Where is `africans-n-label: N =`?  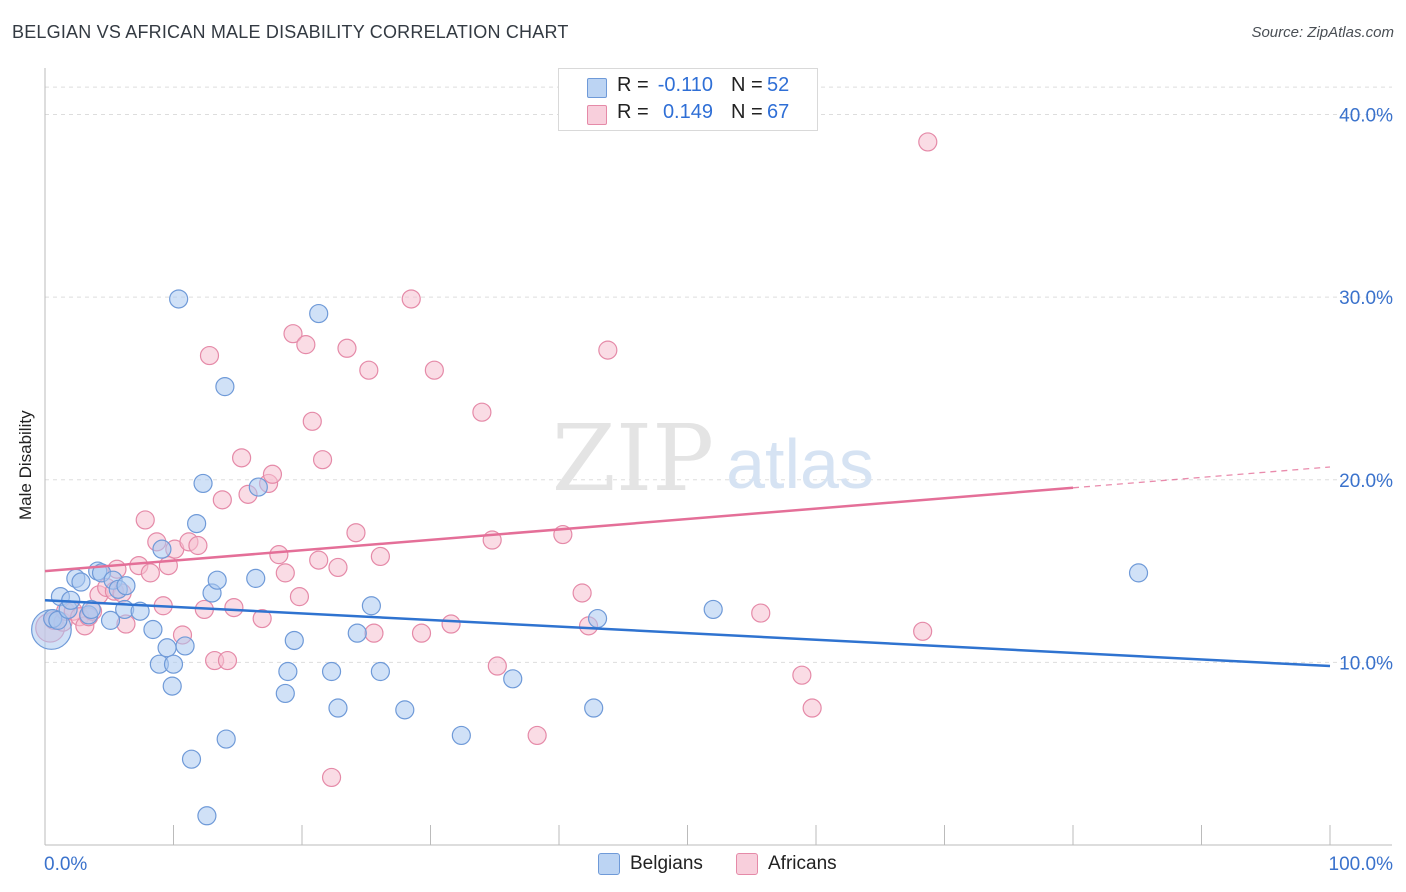 africans-n-label: N = is located at coordinates (747, 112).